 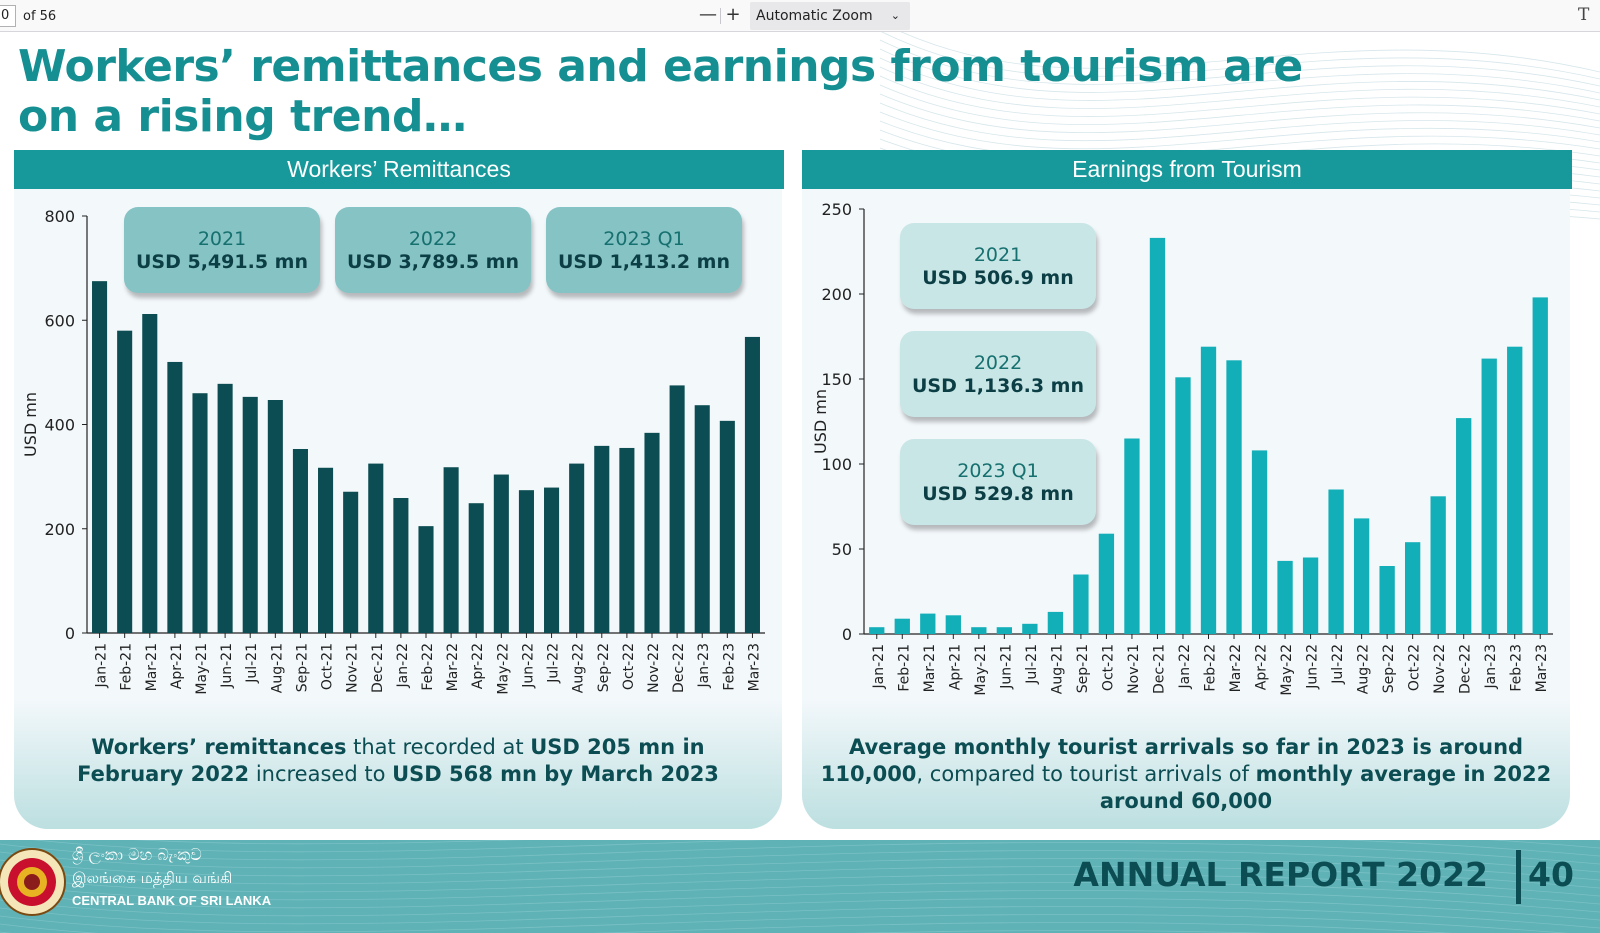 What do you see at coordinates (152, 878) in the screenshot?
I see `bank-name-tamil: இலங்கை மத்திய வங்கி` at bounding box center [152, 878].